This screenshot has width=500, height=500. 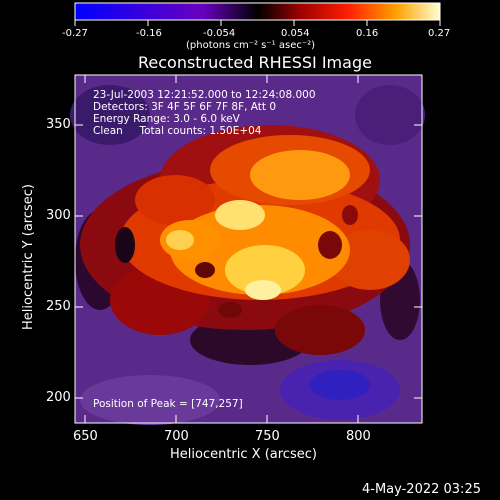 What do you see at coordinates (257, 23) in the screenshot?
I see `colorbar-ticks` at bounding box center [257, 23].